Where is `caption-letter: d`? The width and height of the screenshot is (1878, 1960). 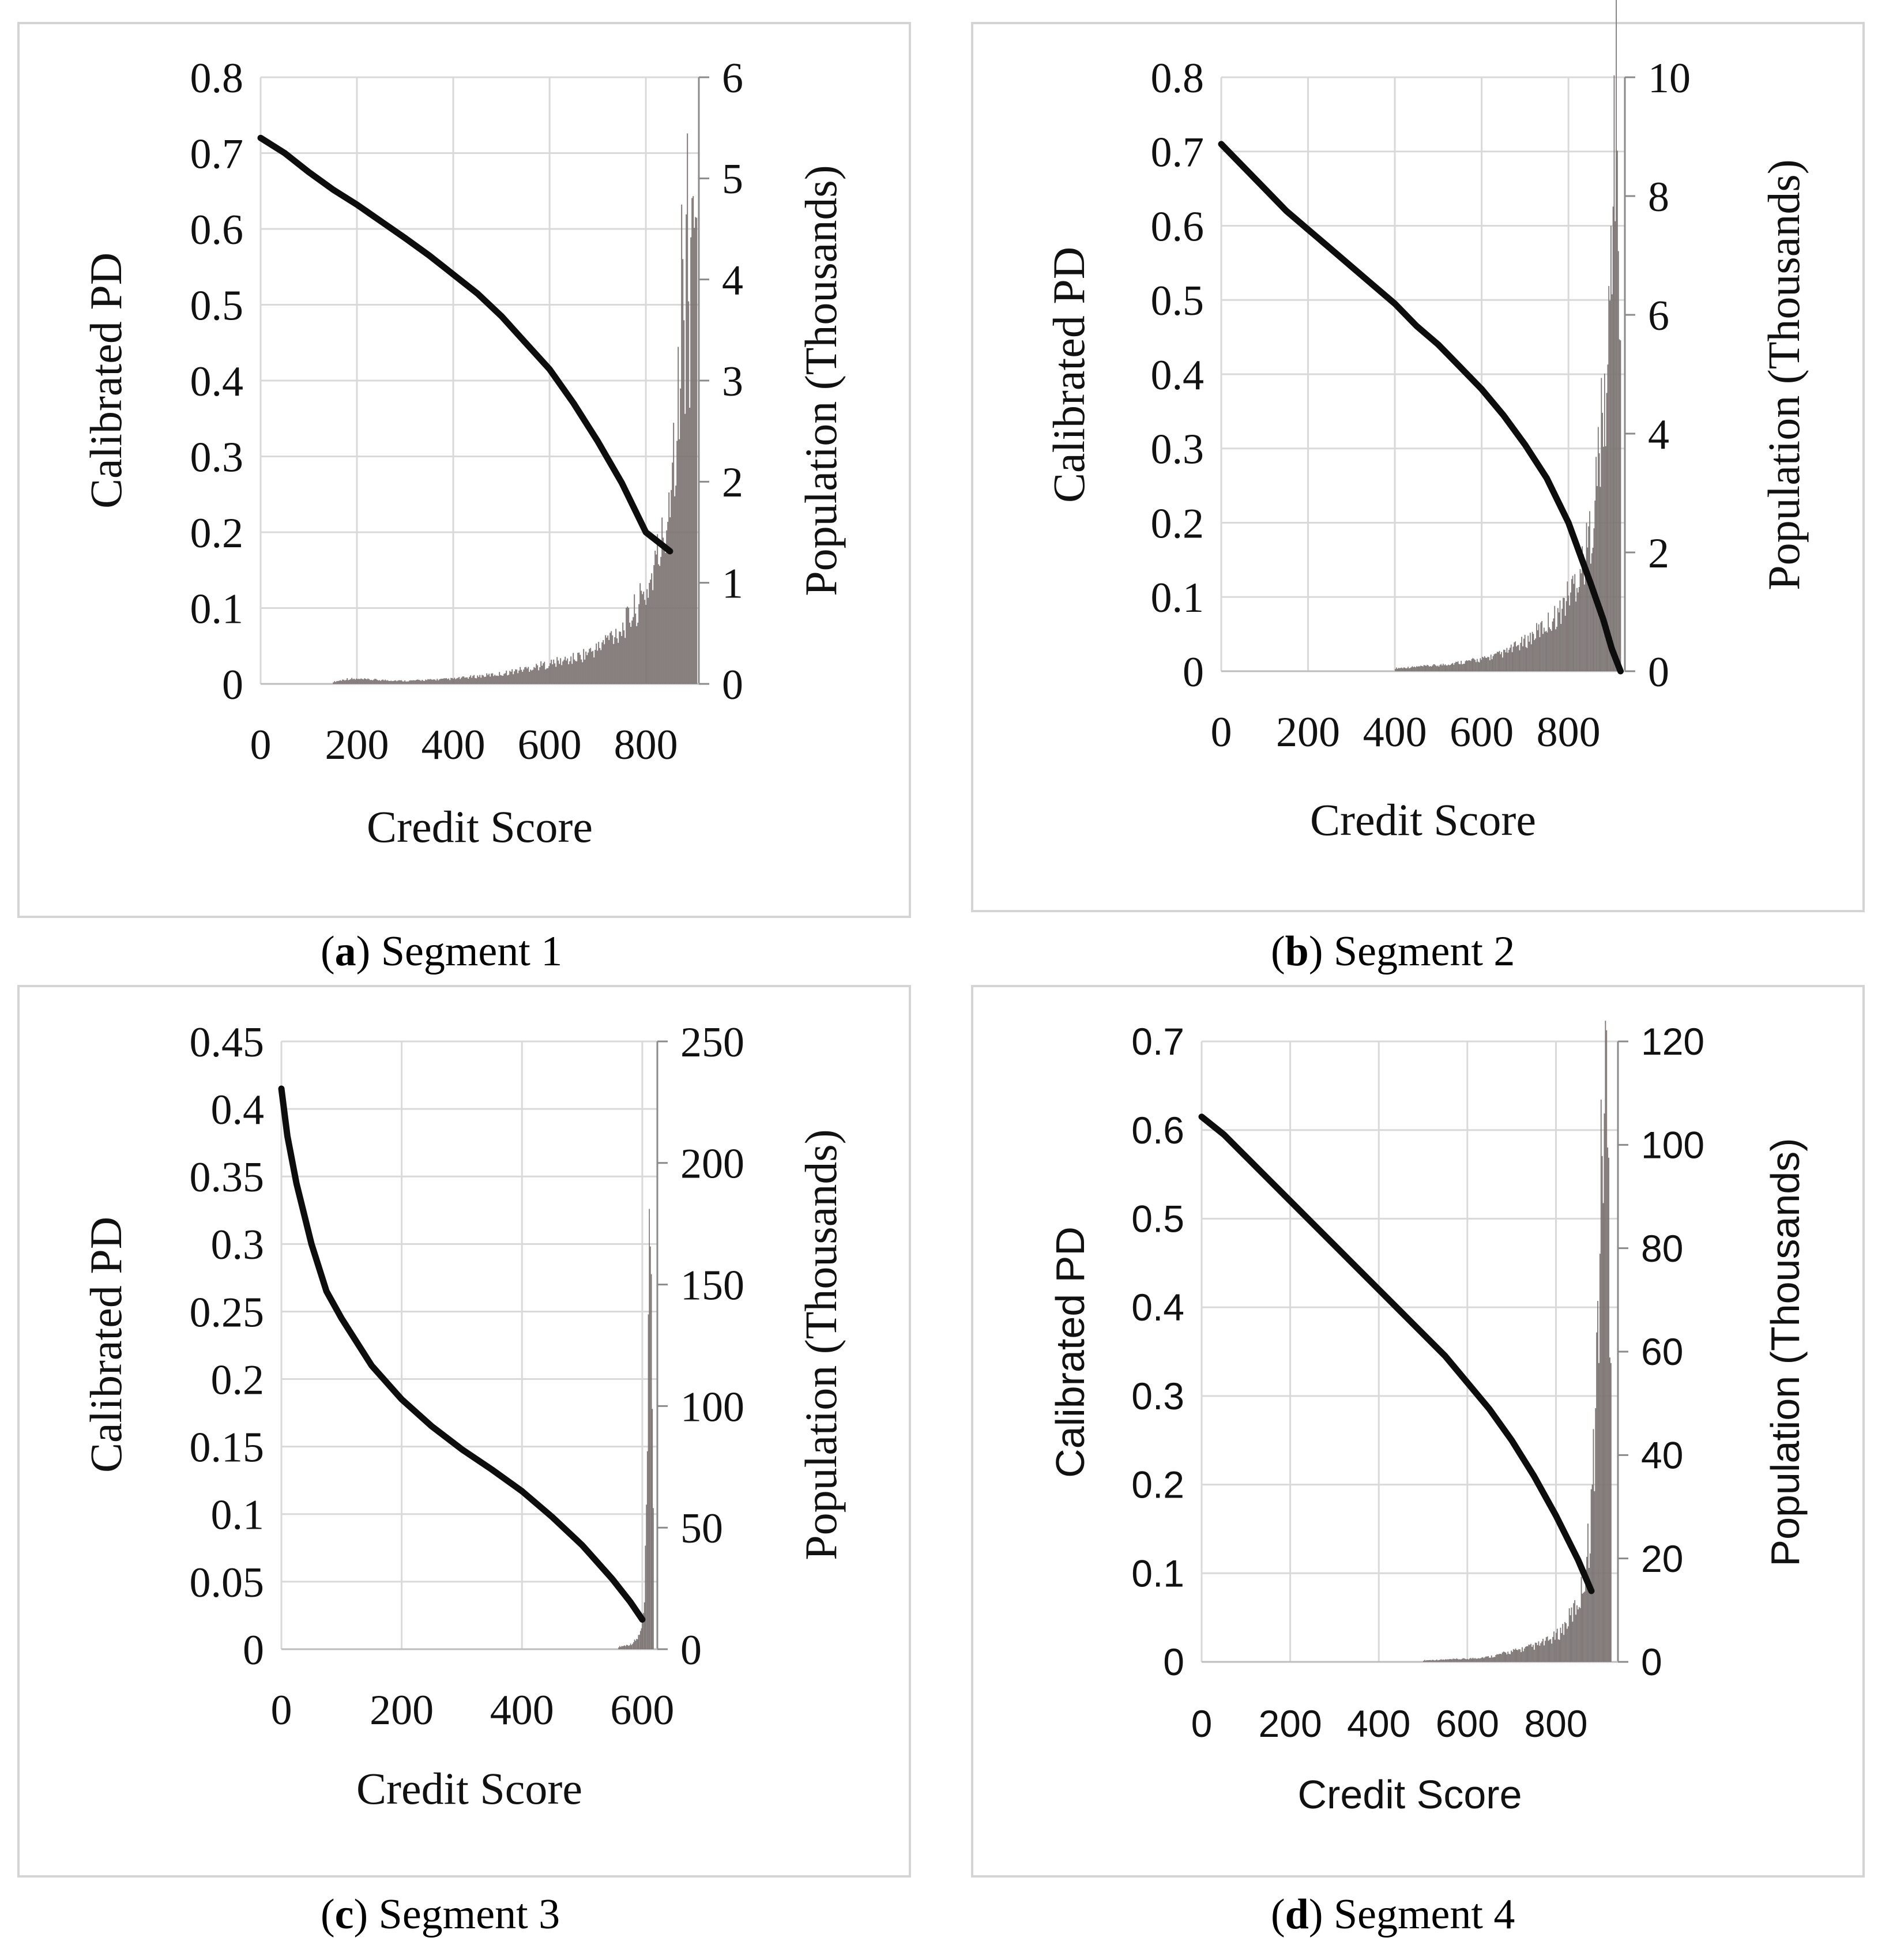
caption-letter: d is located at coordinates (1297, 1914).